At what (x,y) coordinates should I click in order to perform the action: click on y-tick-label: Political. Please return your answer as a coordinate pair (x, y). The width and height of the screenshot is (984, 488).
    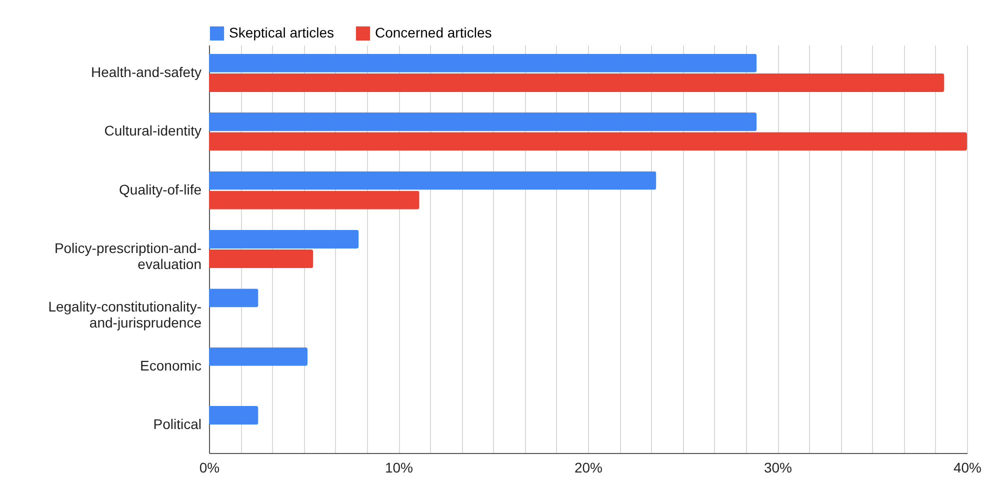
    Looking at the image, I should click on (177, 424).